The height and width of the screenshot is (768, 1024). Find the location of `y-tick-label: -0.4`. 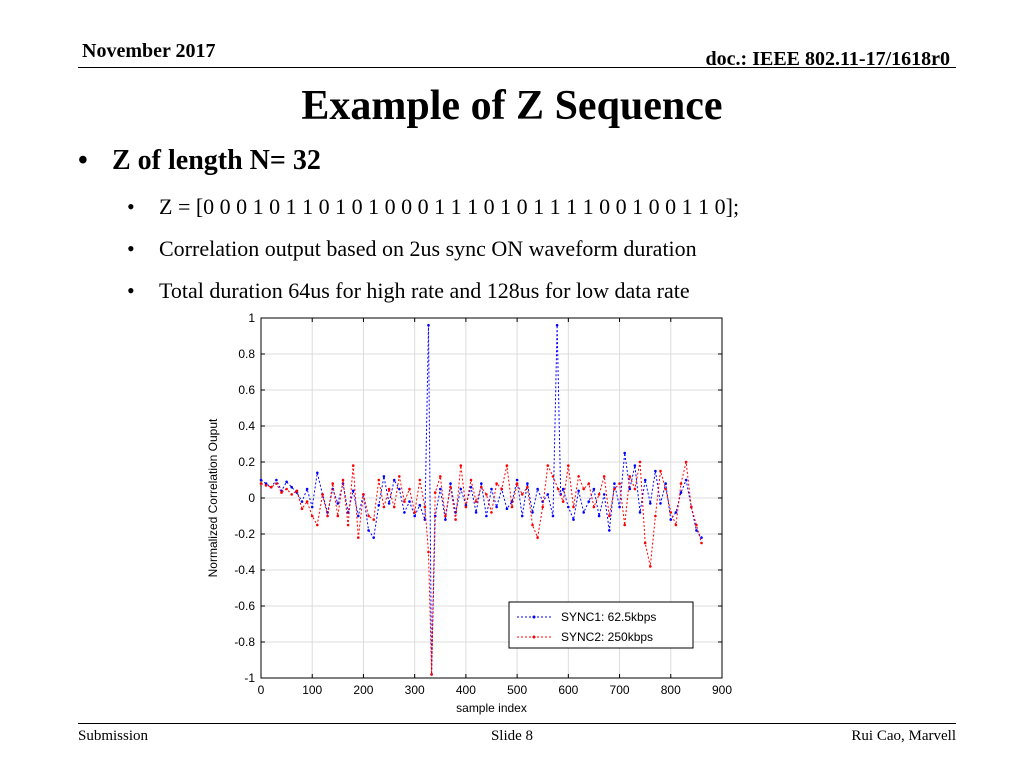

y-tick-label: -0.4 is located at coordinates (244, 570).